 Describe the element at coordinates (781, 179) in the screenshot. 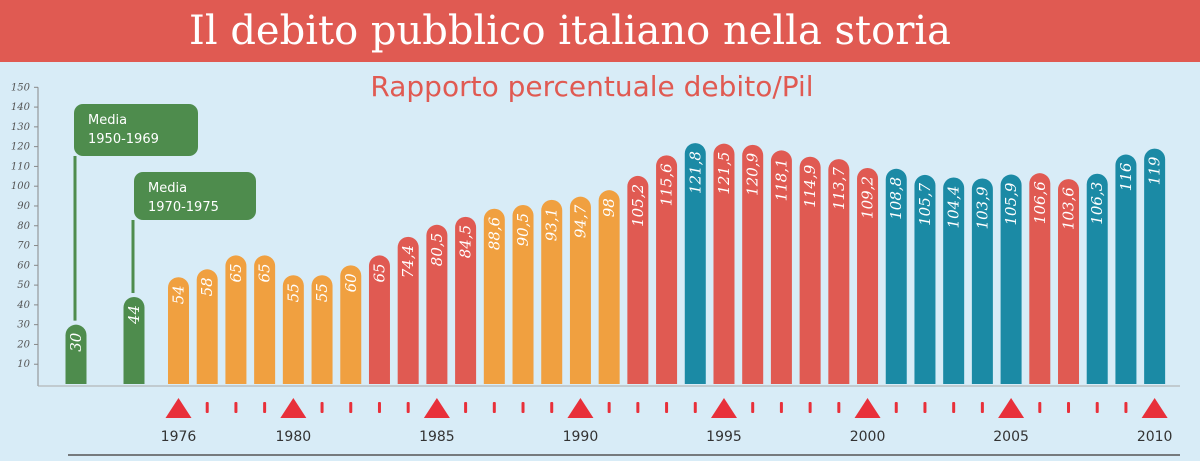

I see `bar-value-label: 118,1` at that location.